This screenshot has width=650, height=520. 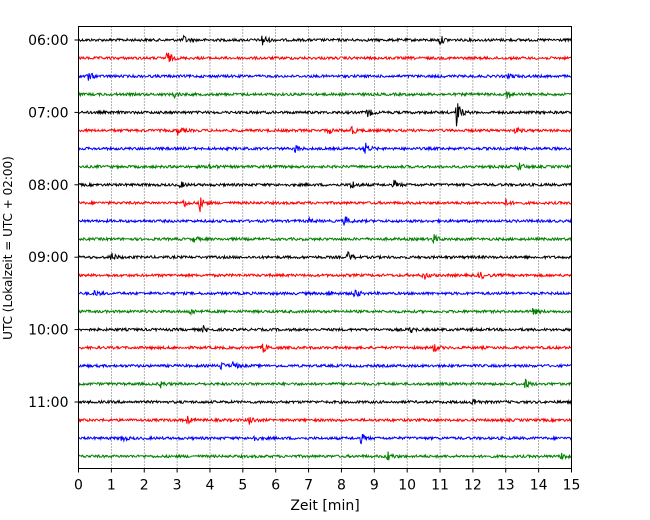 I want to click on x-tick-label: 8, so click(x=341, y=486).